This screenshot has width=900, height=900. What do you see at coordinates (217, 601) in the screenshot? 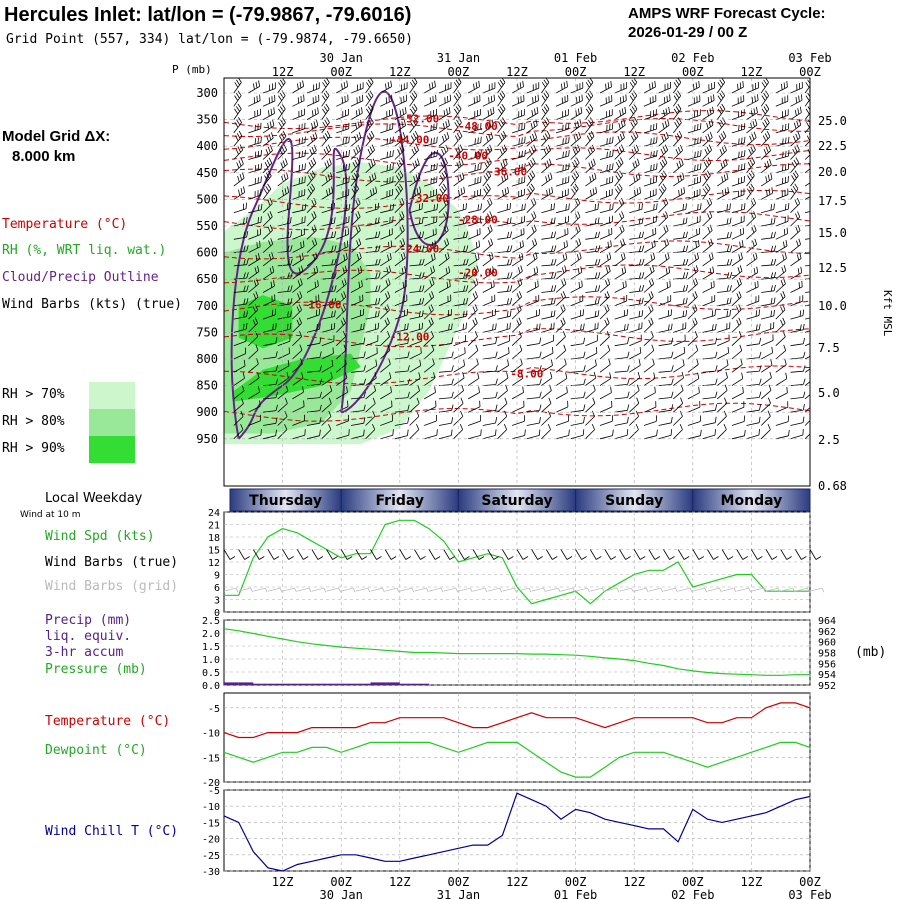
I see `panel-tick-label: 3` at bounding box center [217, 601].